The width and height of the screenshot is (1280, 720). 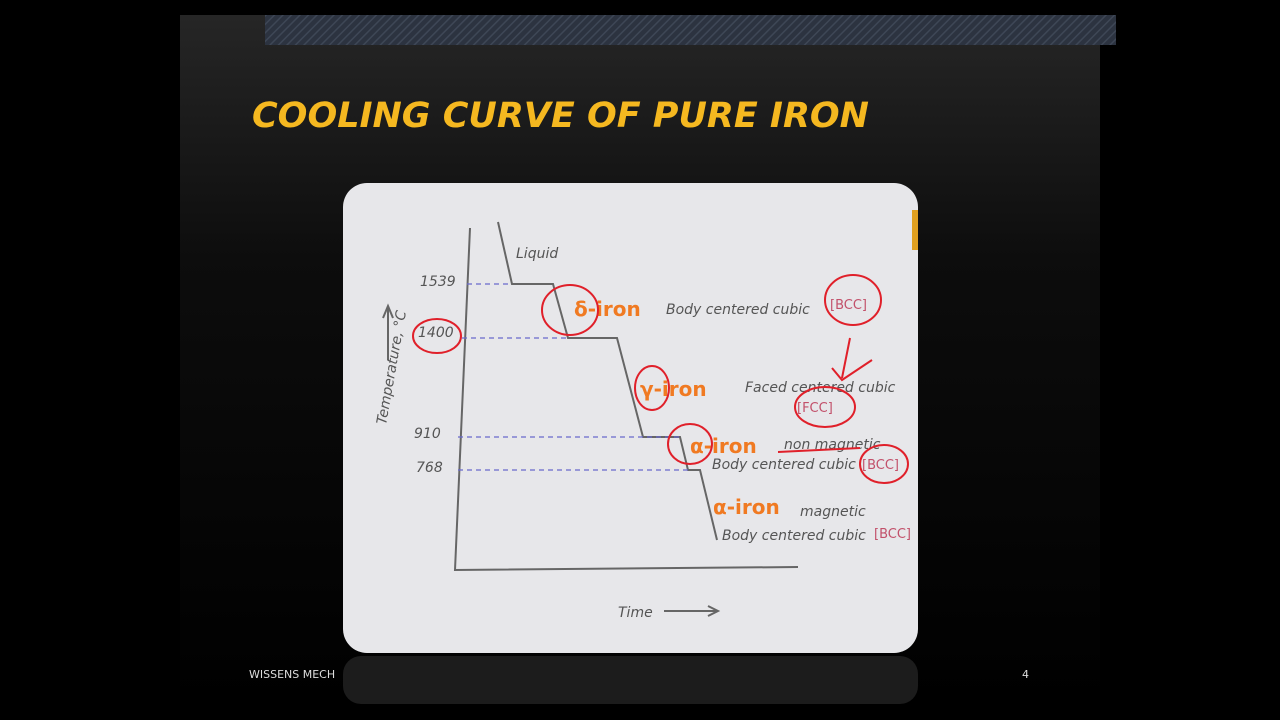 What do you see at coordinates (436, 333) in the screenshot?
I see `temperature-label: 1400` at bounding box center [436, 333].